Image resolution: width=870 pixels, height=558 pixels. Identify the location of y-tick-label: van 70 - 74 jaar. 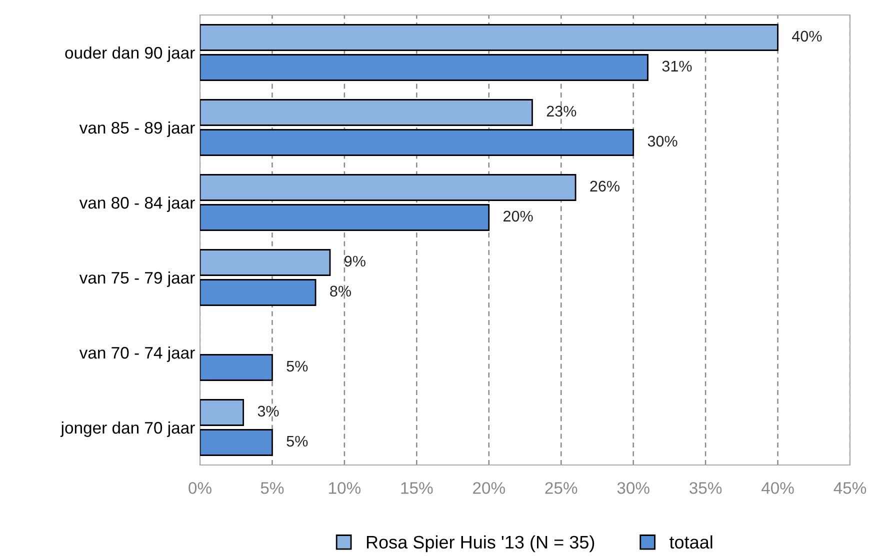
(137, 354).